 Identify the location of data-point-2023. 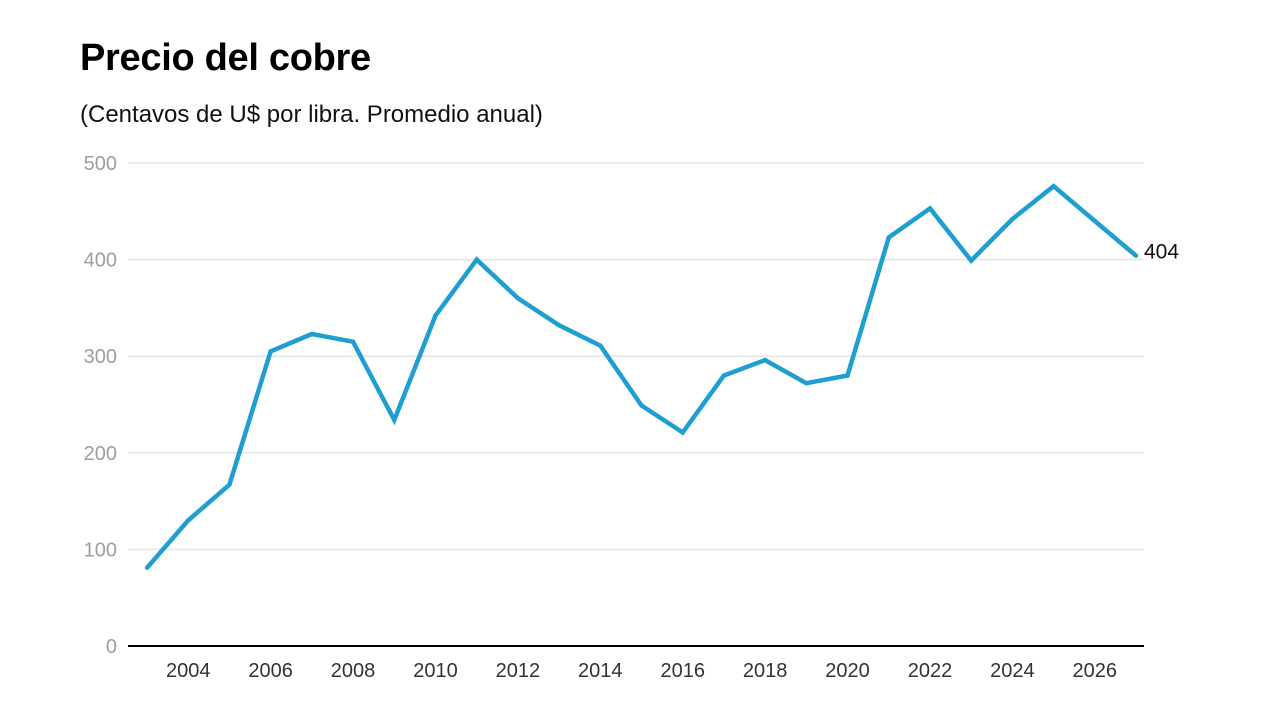
(971, 260).